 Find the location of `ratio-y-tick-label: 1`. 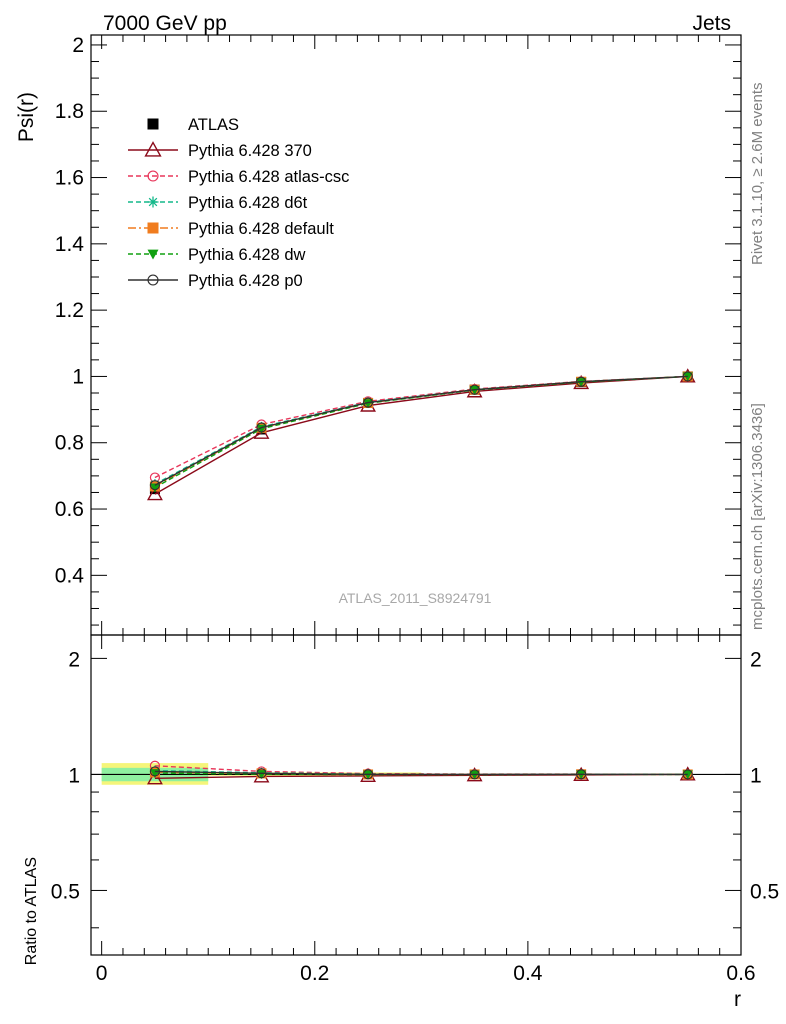

ratio-y-tick-label: 1 is located at coordinates (74, 775).